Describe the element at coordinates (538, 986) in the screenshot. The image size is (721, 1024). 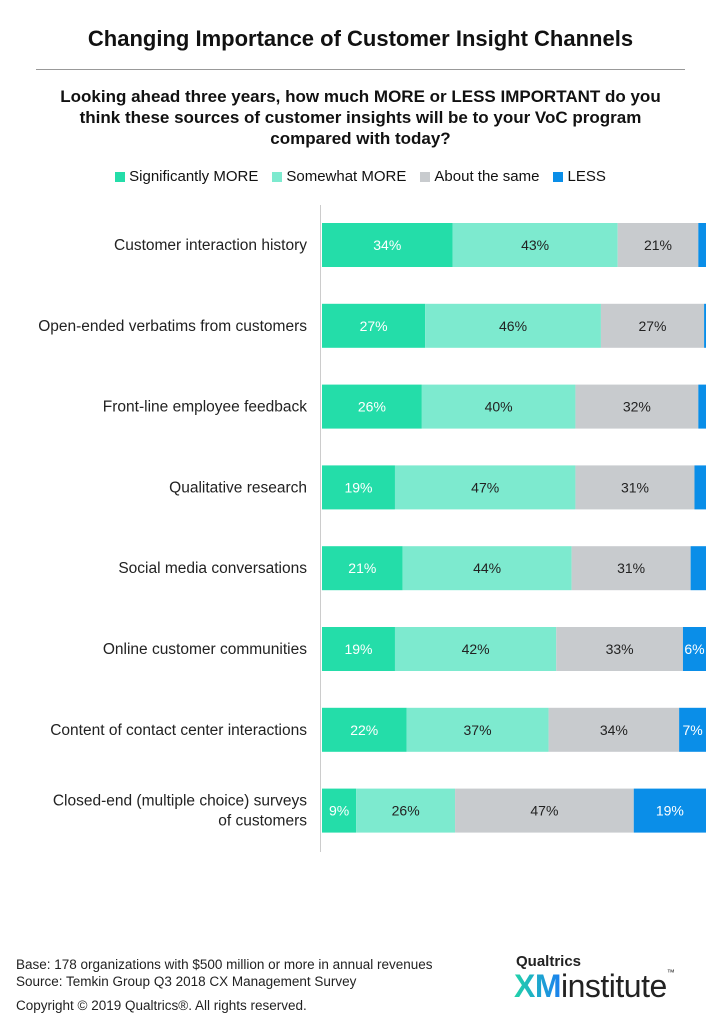
I see `logo-xm: XM` at that location.